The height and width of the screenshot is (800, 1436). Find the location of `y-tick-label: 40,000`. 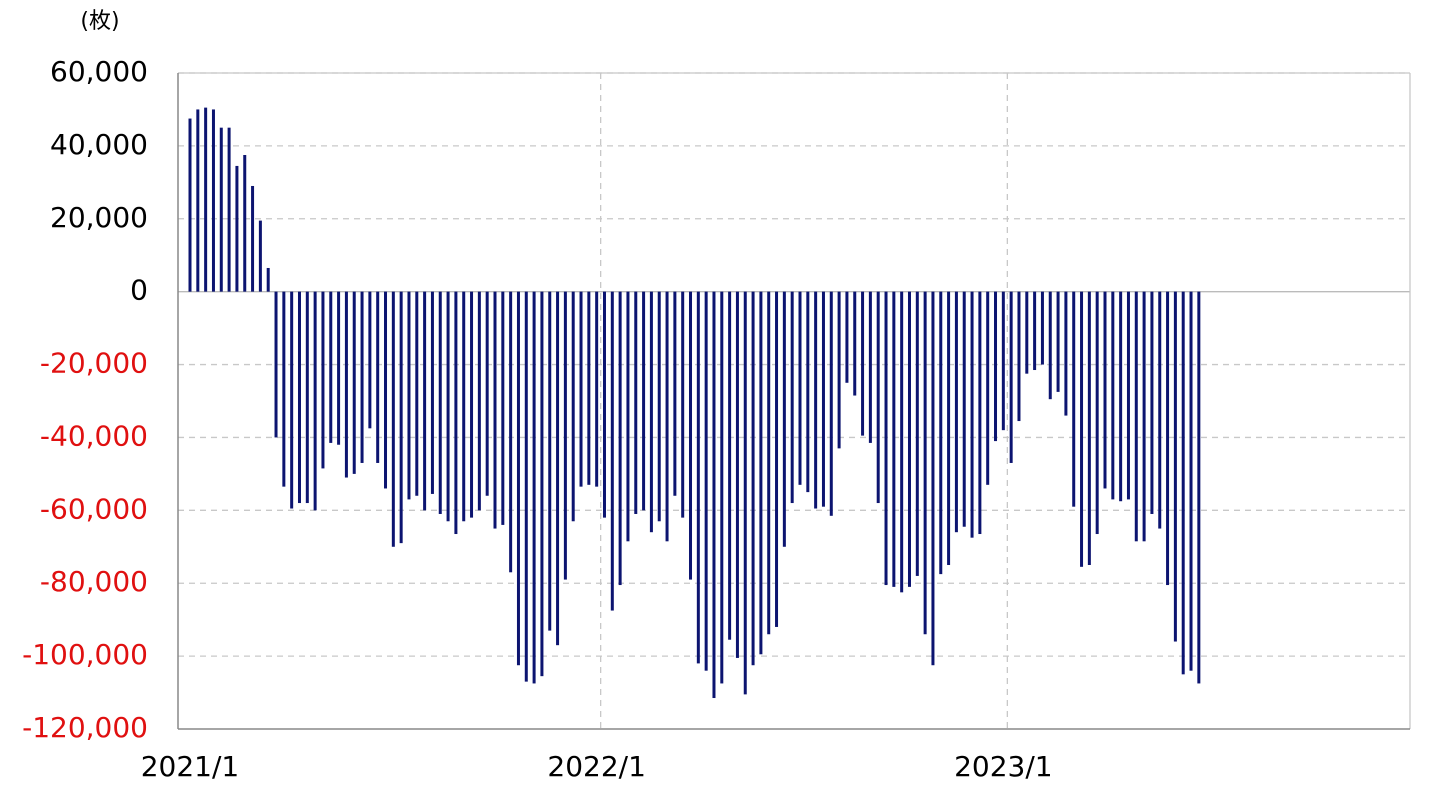

y-tick-label: 40,000 is located at coordinates (99, 144).